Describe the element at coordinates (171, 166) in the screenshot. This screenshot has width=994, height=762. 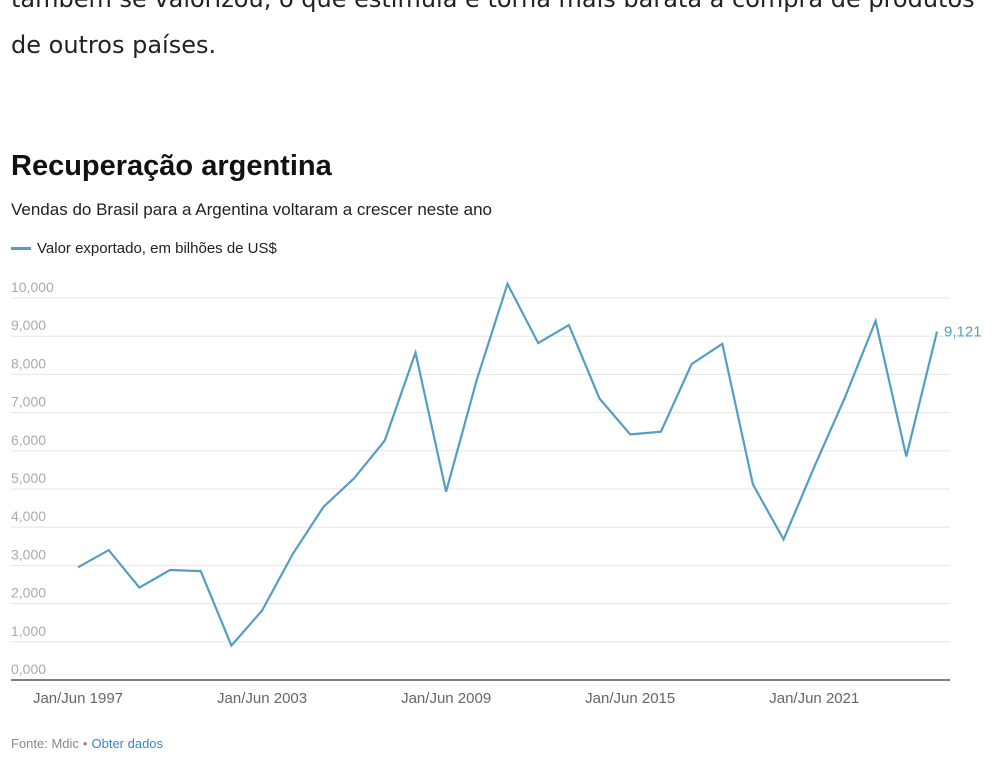
I see `chart-title: Recuperação argentina` at that location.